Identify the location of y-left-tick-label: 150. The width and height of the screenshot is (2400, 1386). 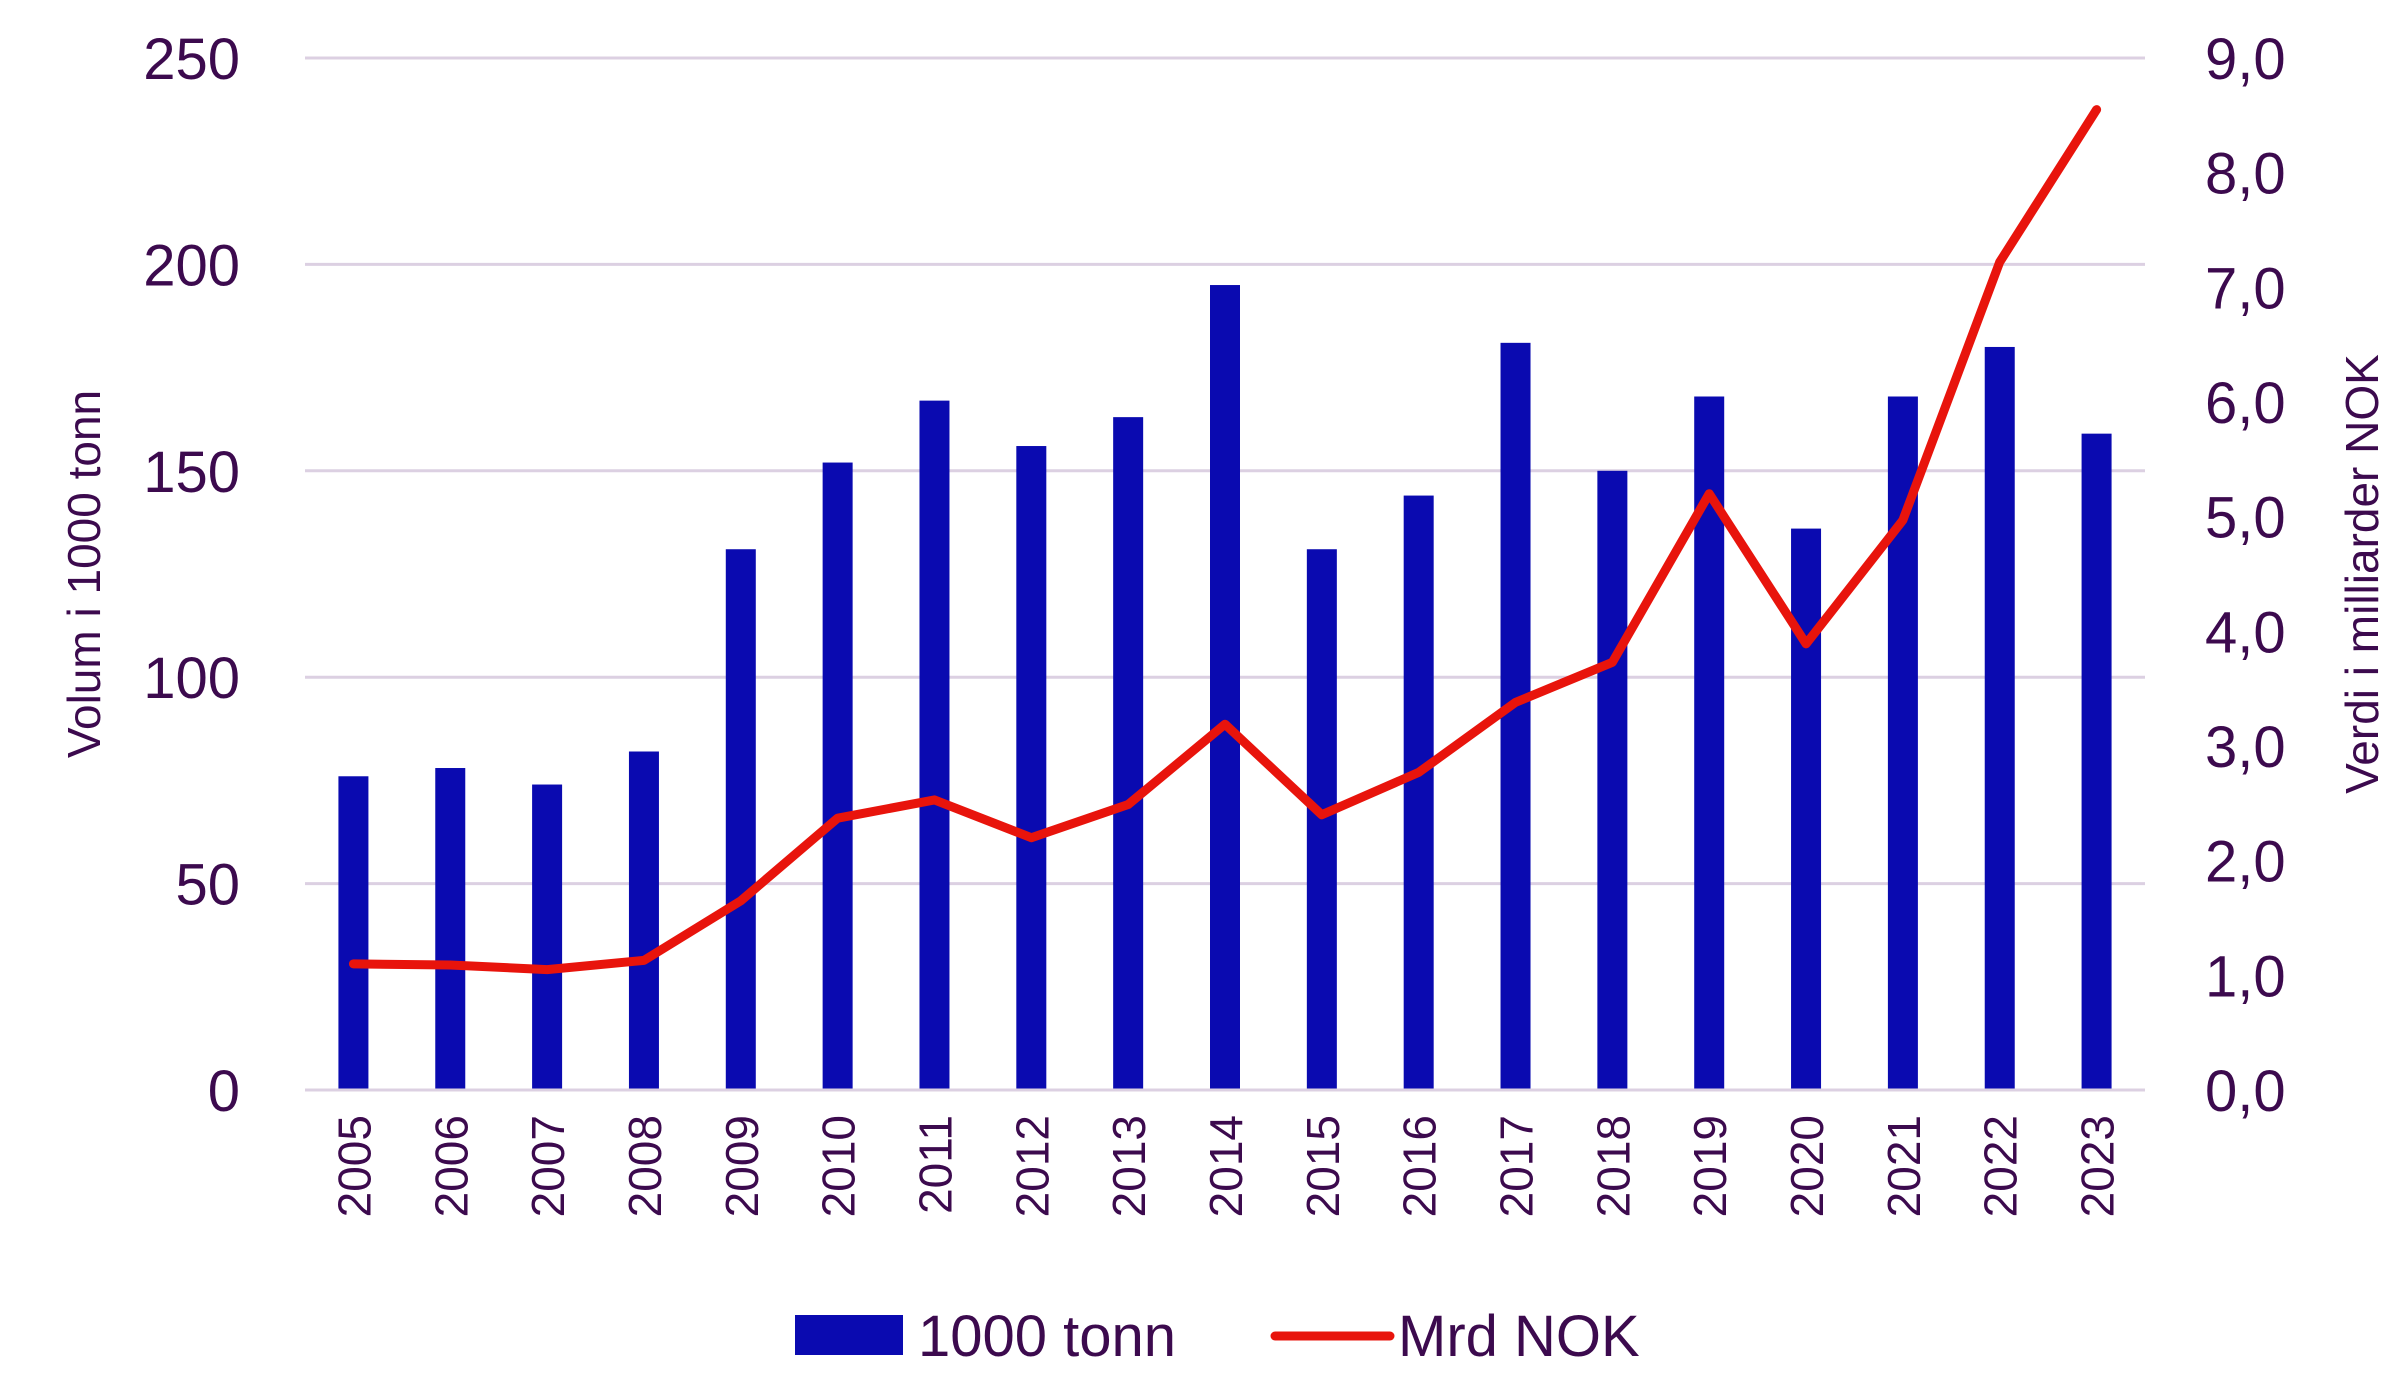
(191, 472).